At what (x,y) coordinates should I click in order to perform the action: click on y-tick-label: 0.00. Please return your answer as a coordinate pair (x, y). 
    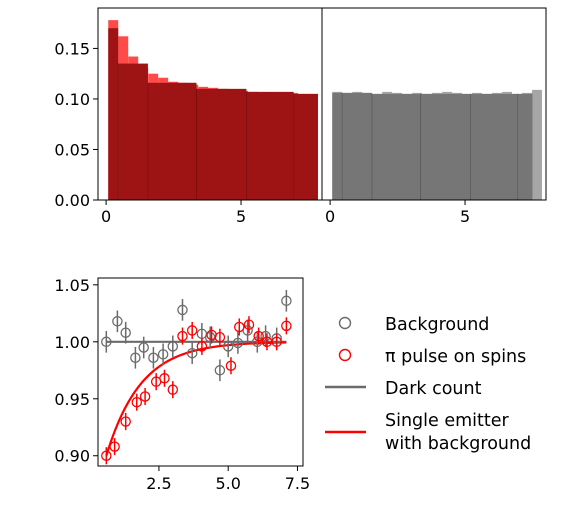
    Looking at the image, I should click on (72, 200).